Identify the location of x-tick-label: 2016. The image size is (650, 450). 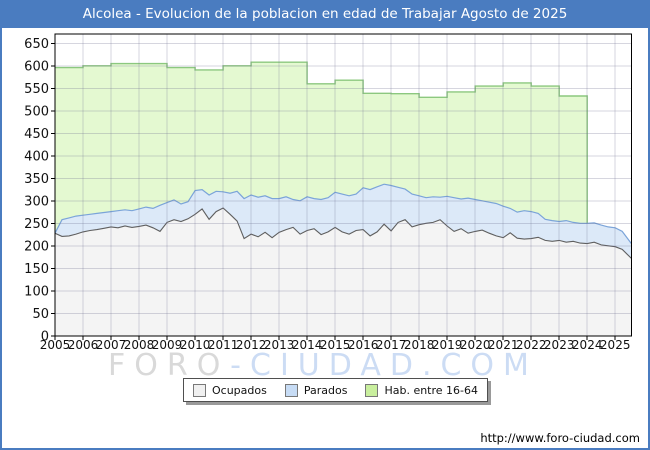
(363, 345).